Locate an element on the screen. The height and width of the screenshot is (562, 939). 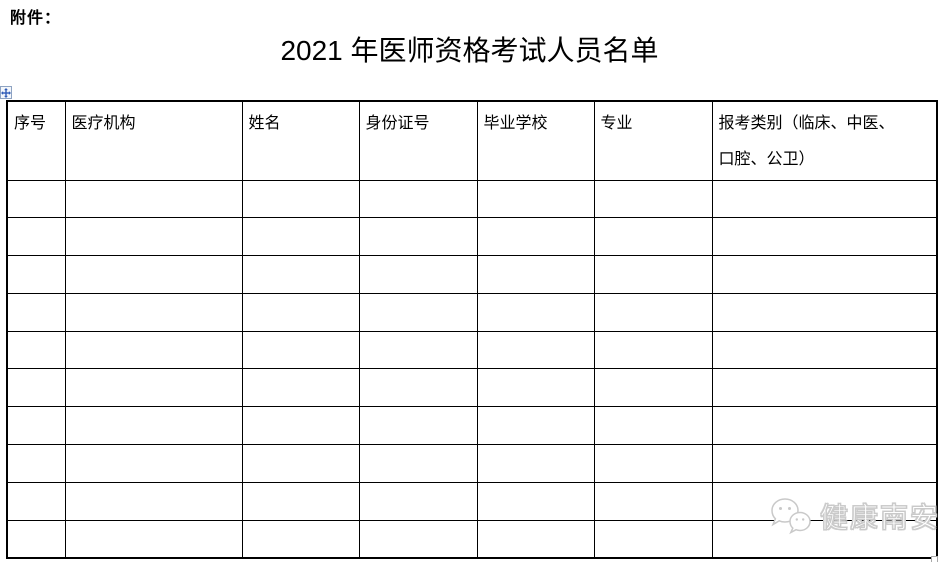
header-school: 毕业学校 is located at coordinates (535, 140).